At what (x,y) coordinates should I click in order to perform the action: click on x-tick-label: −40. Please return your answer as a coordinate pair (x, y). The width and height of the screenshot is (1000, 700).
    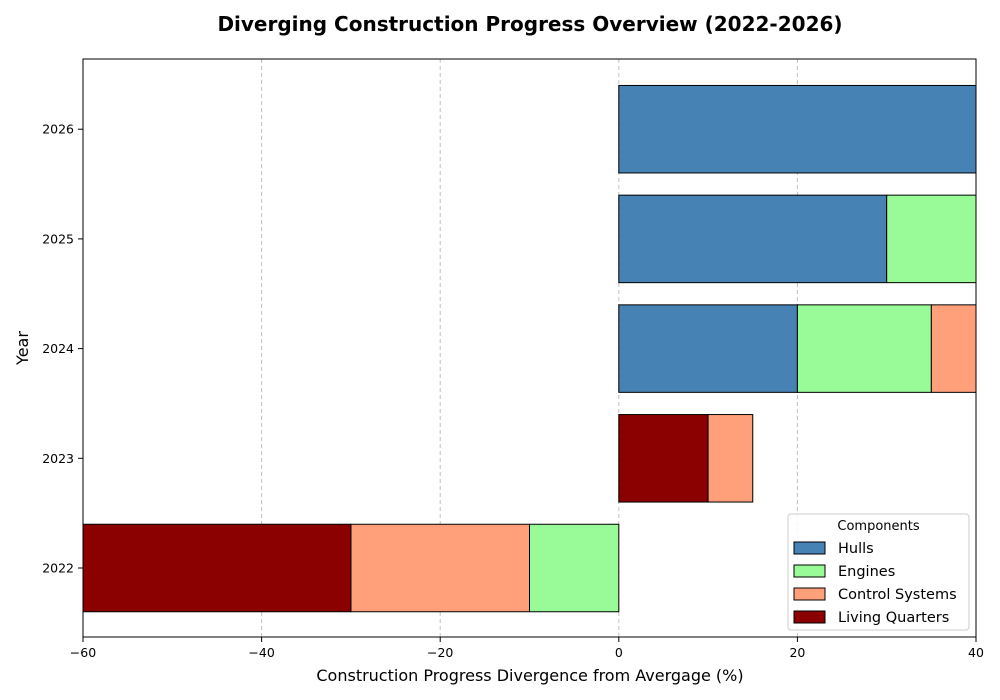
    Looking at the image, I should click on (261, 652).